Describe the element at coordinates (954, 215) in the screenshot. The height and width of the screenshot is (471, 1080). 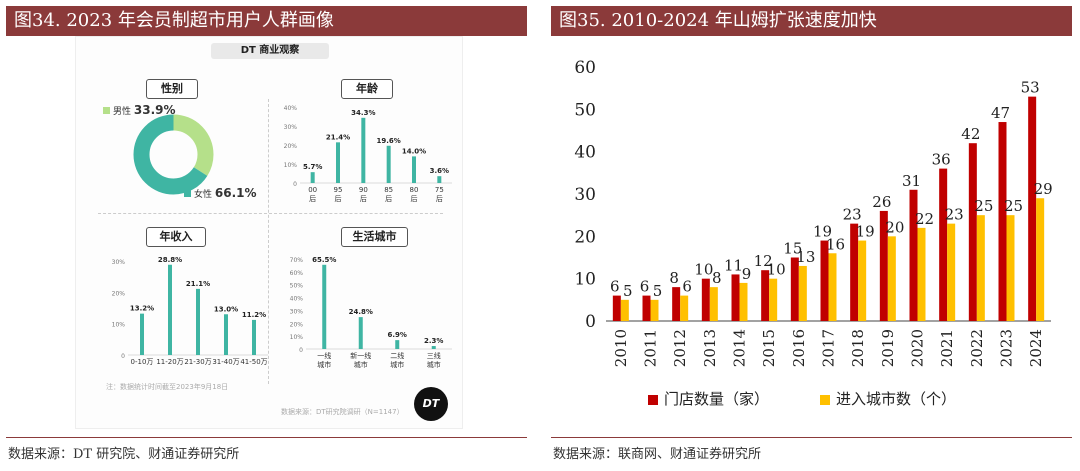
I see `city-count-label: 23` at that location.